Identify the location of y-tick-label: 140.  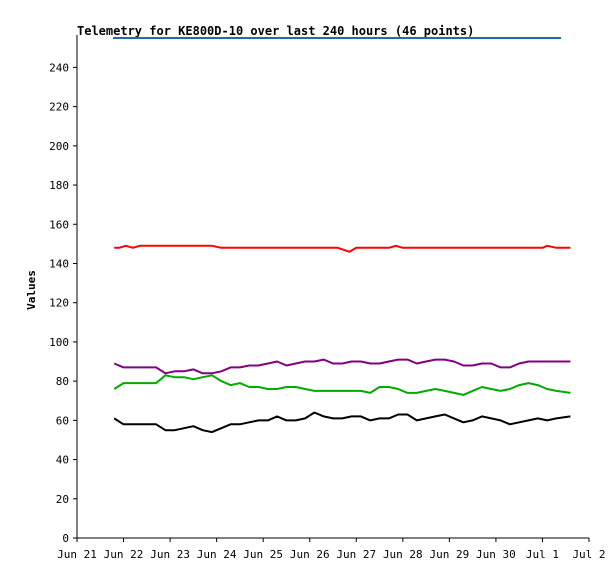
(59, 263).